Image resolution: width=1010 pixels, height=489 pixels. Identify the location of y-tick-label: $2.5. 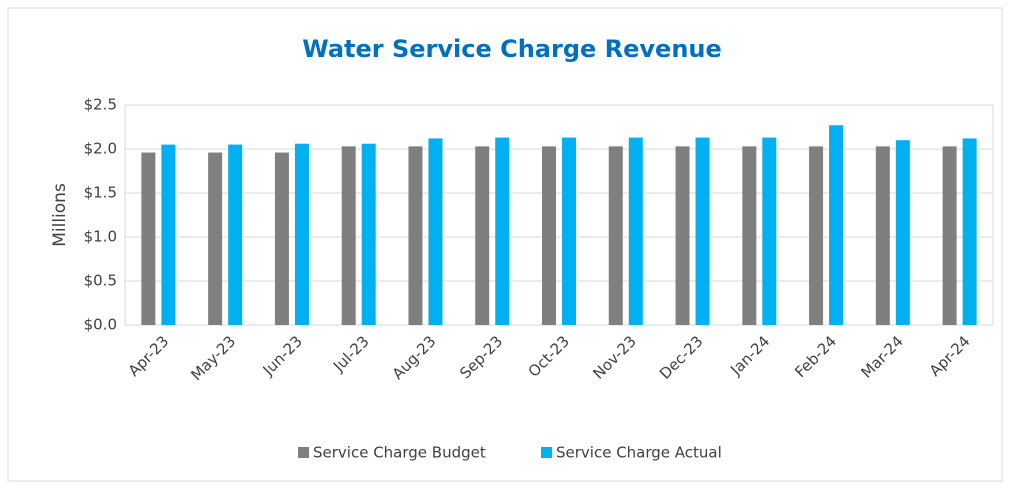
(100, 105).